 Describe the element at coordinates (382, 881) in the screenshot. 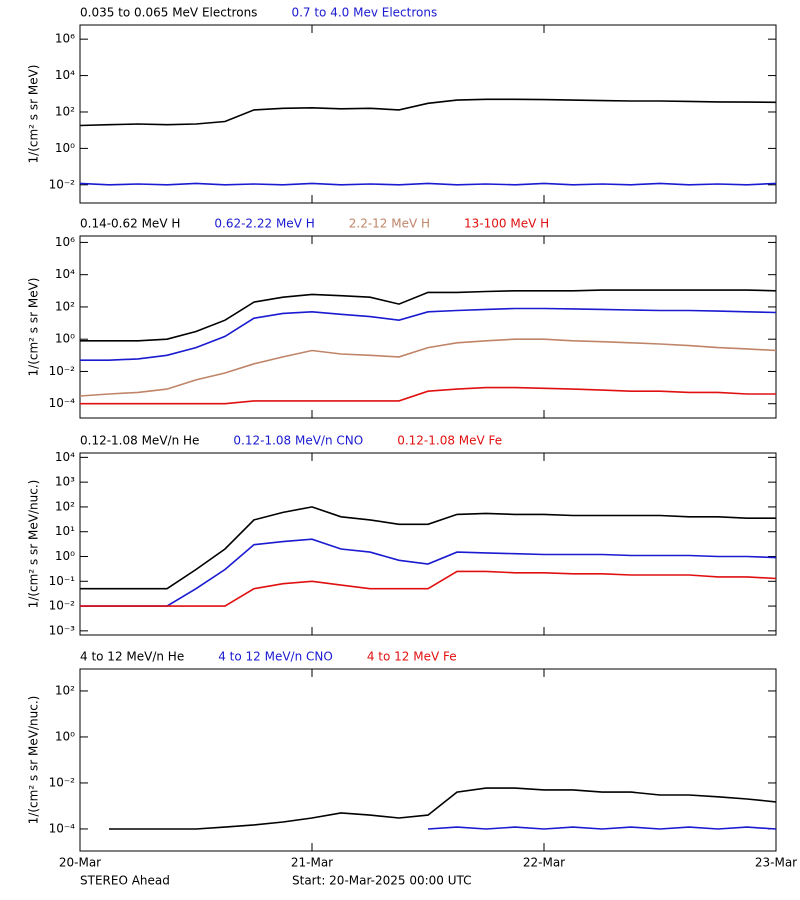

I see `footer-center: Start: 20-Mar-2025 00:00 UTC` at that location.